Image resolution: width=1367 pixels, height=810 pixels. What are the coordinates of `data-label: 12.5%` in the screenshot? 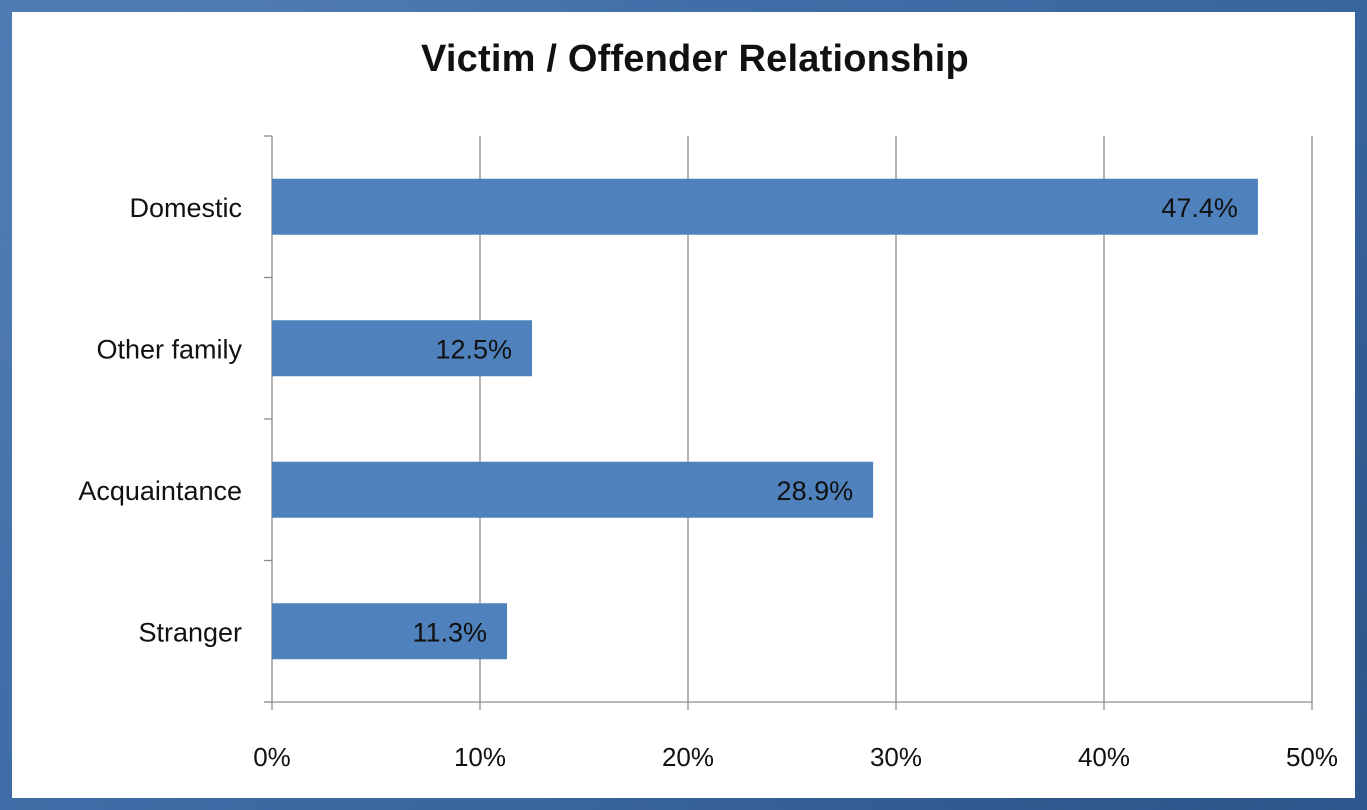 It's located at (473, 349).